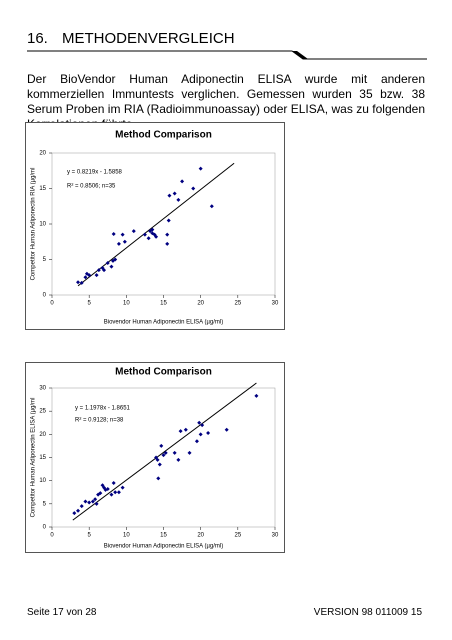  Describe the element at coordinates (91, 187) in the screenshot. I see `annotation: R² = 0.8506; n=35` at that location.